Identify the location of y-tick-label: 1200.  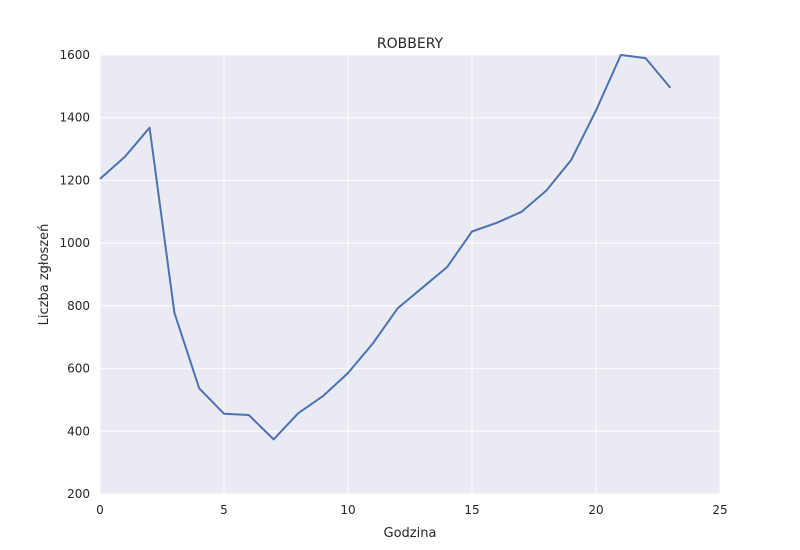
(74, 180).